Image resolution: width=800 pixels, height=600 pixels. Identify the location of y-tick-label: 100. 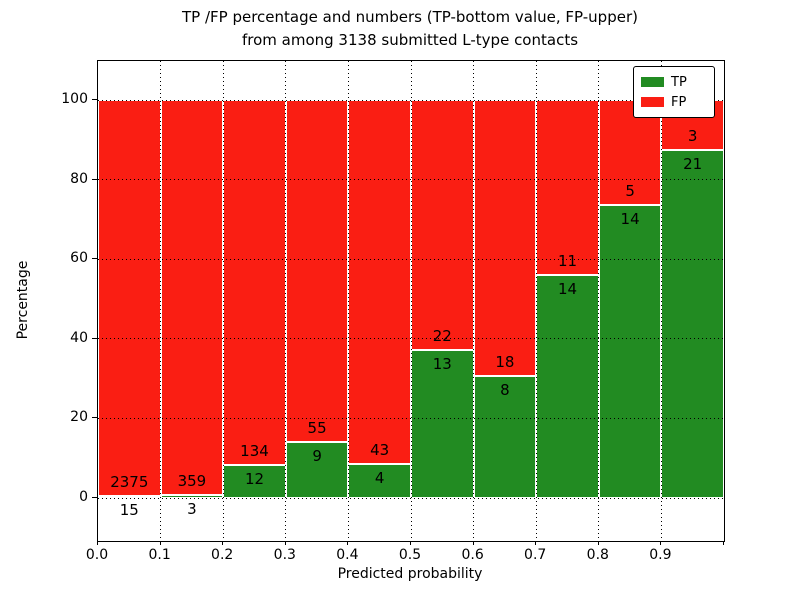
(74, 99).